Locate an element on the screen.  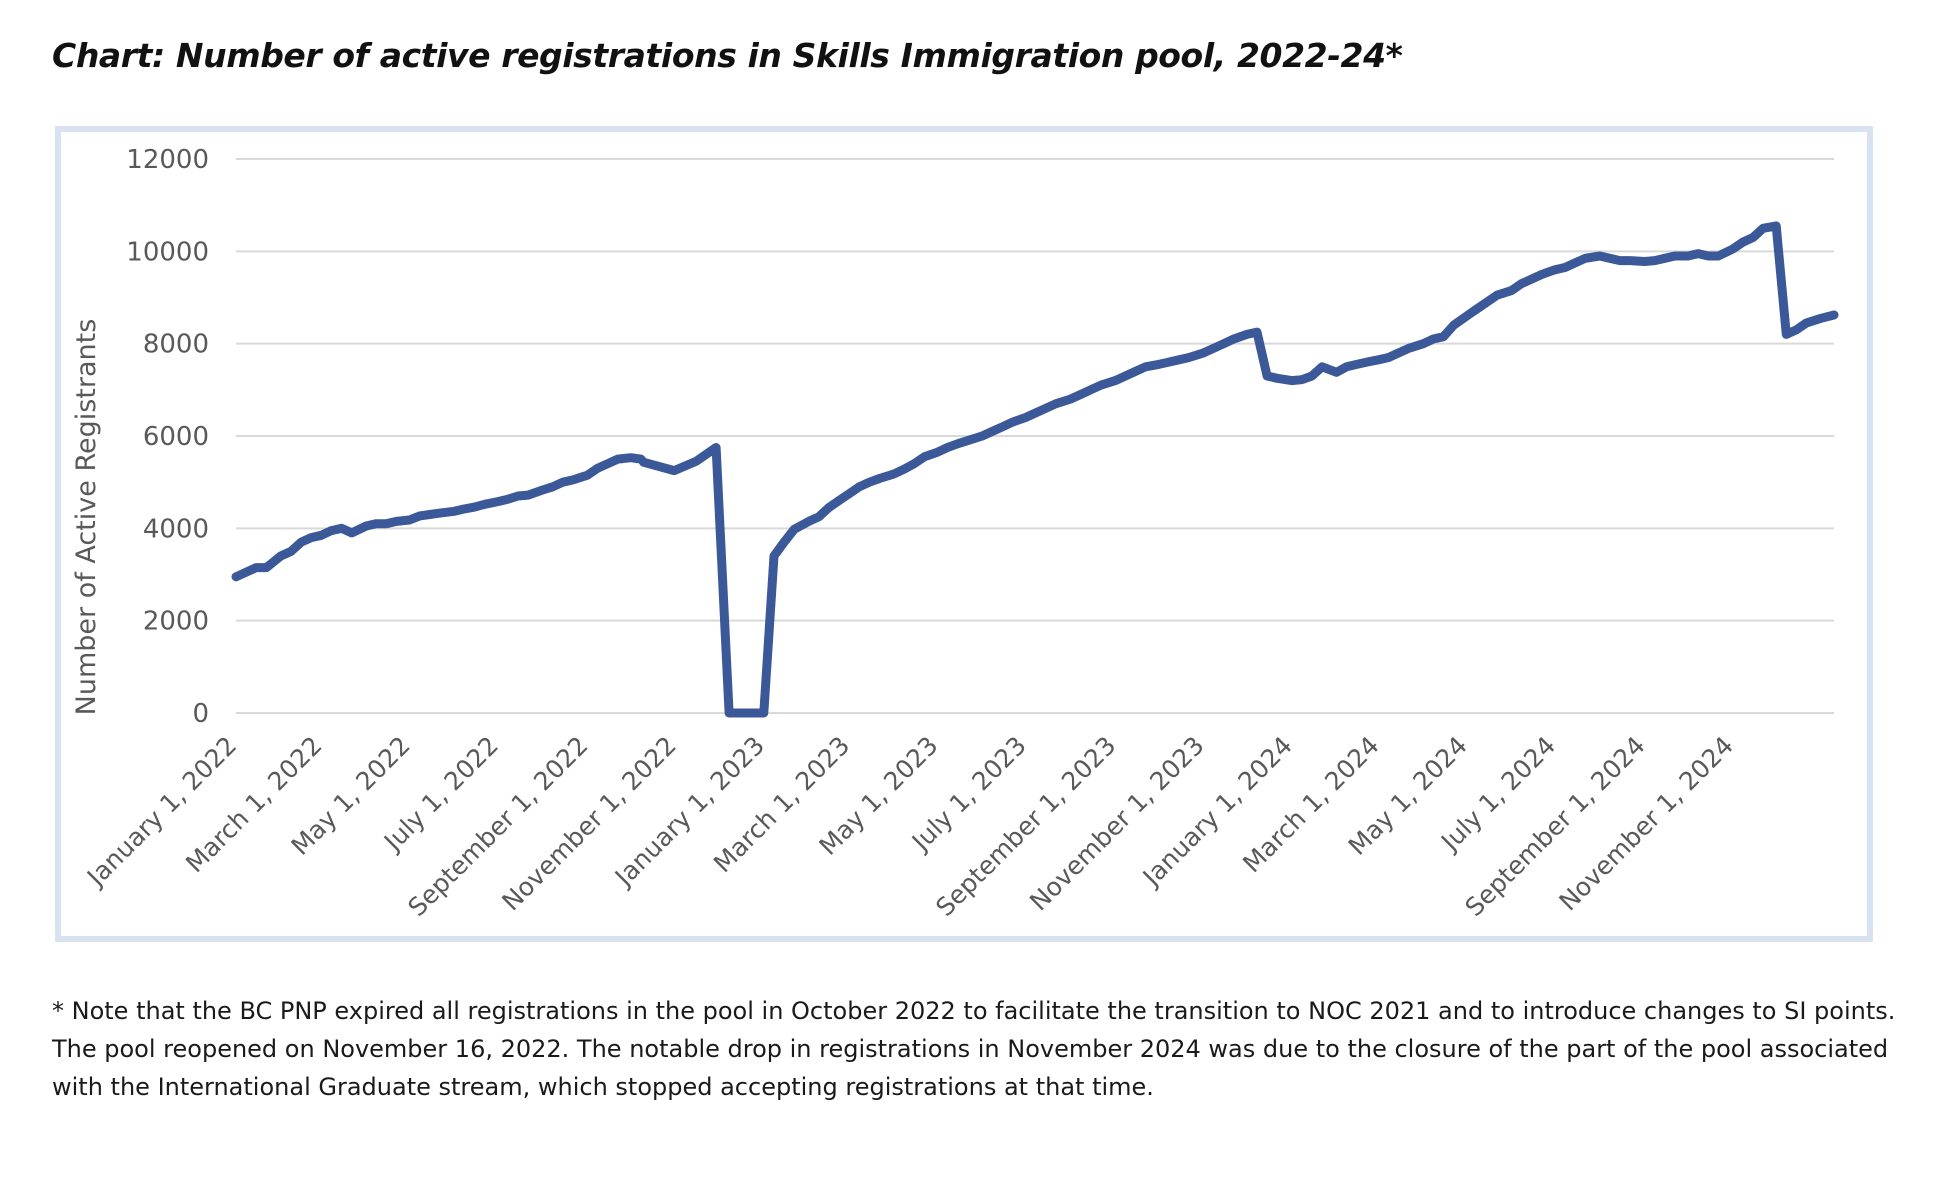
x-tick-label: January 1, 2023 is located at coordinates (689, 812).